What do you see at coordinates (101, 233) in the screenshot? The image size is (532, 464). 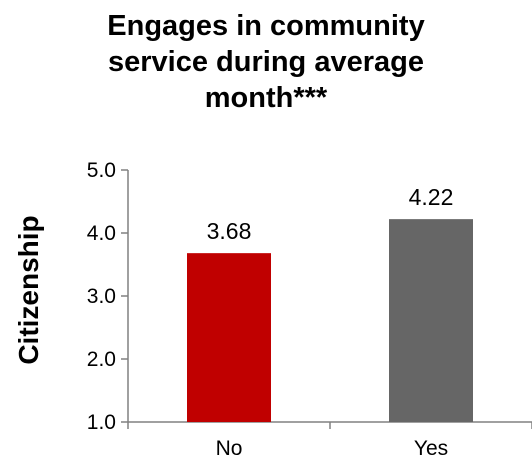 I see `y-tick-label: 4.0` at bounding box center [101, 233].